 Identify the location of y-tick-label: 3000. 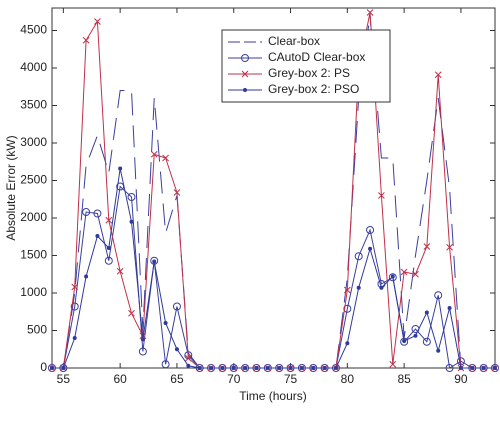
(33, 142).